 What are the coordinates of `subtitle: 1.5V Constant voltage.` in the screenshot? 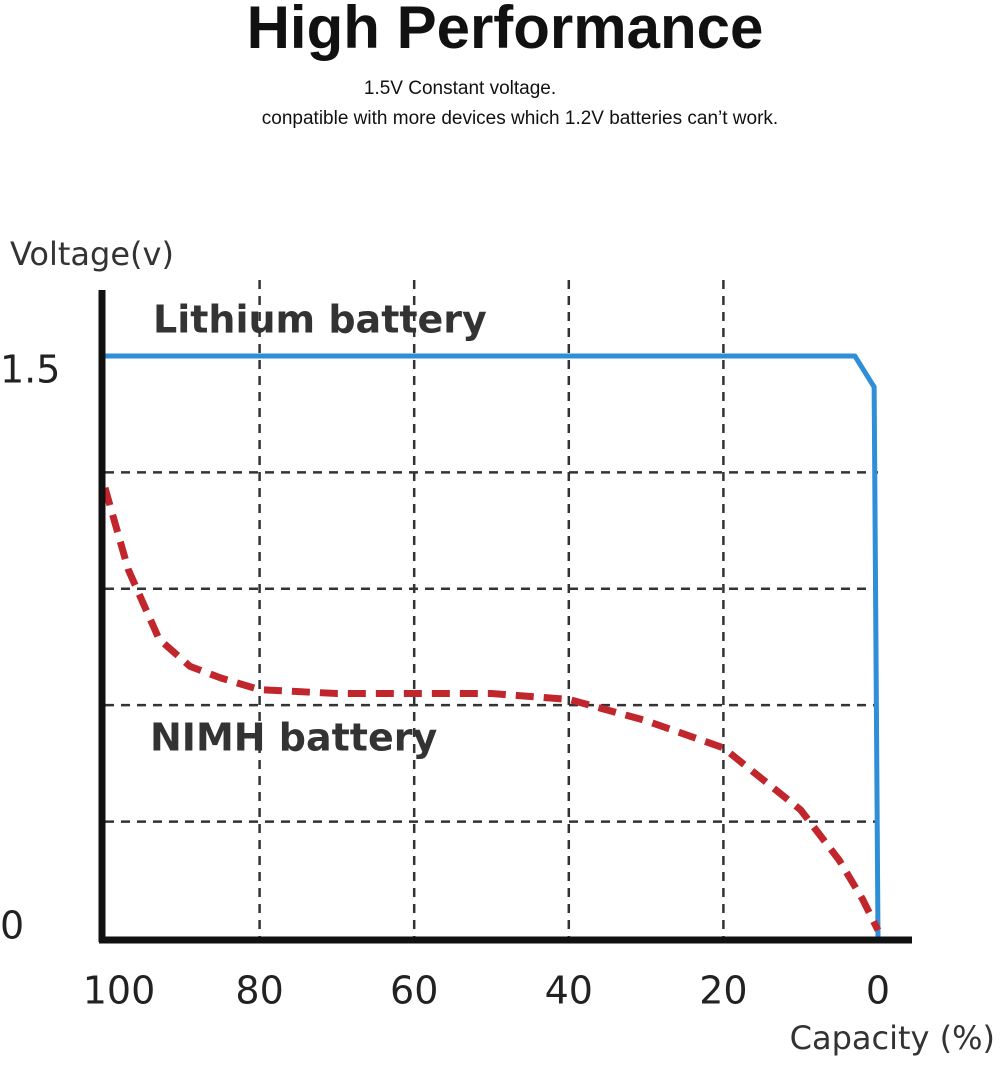 It's located at (460, 88).